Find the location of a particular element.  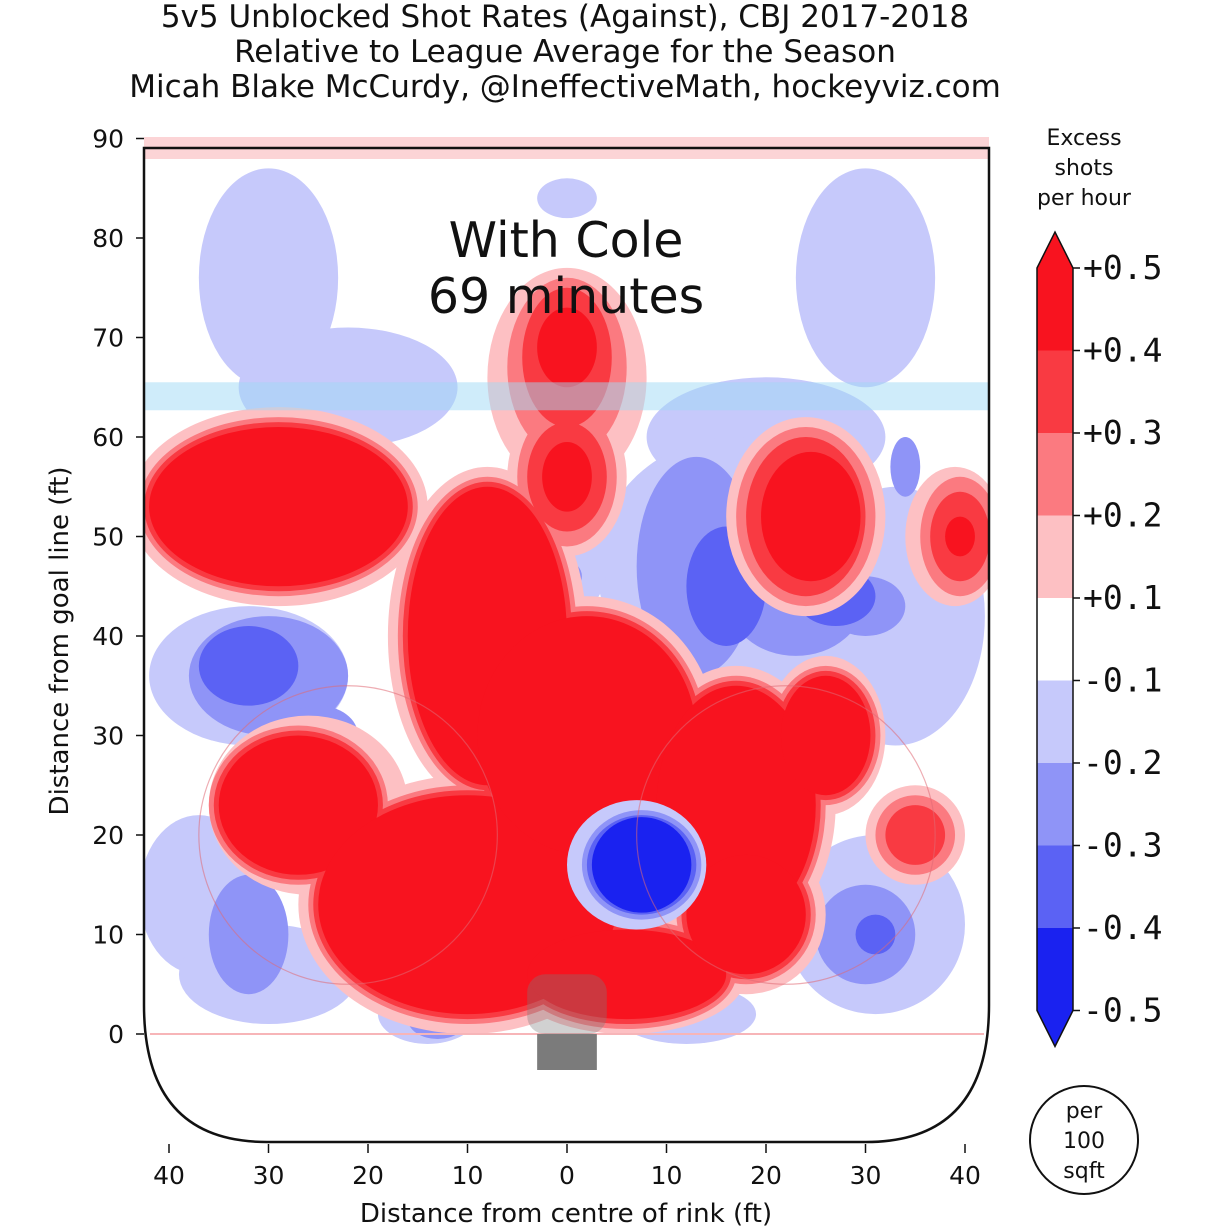

units-label-line: 100 is located at coordinates (1084, 1141).